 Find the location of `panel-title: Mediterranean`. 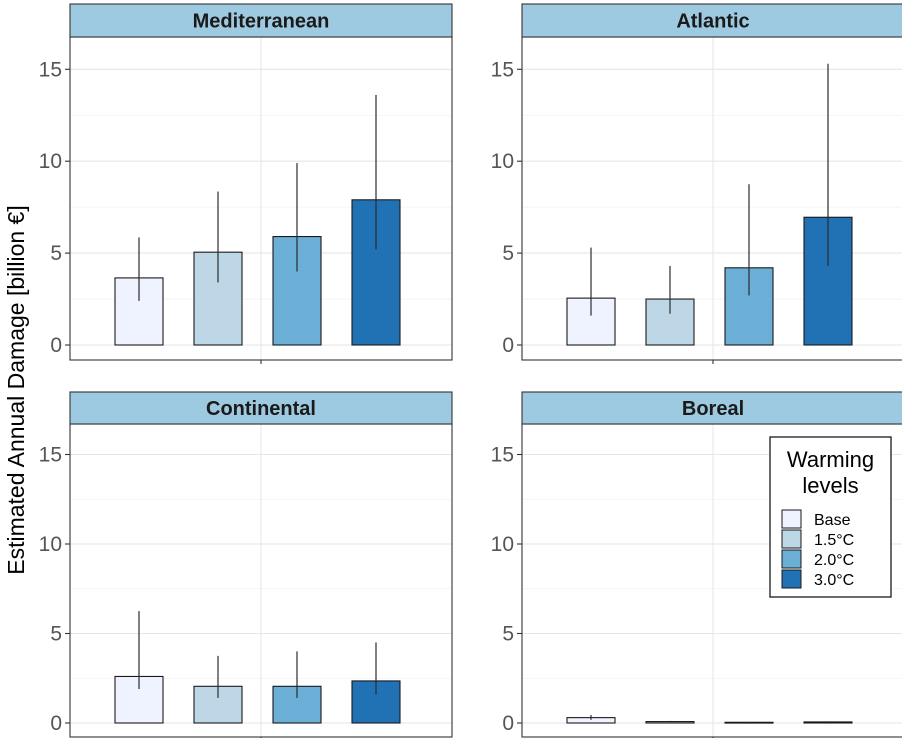

panel-title: Mediterranean is located at coordinates (261, 22).